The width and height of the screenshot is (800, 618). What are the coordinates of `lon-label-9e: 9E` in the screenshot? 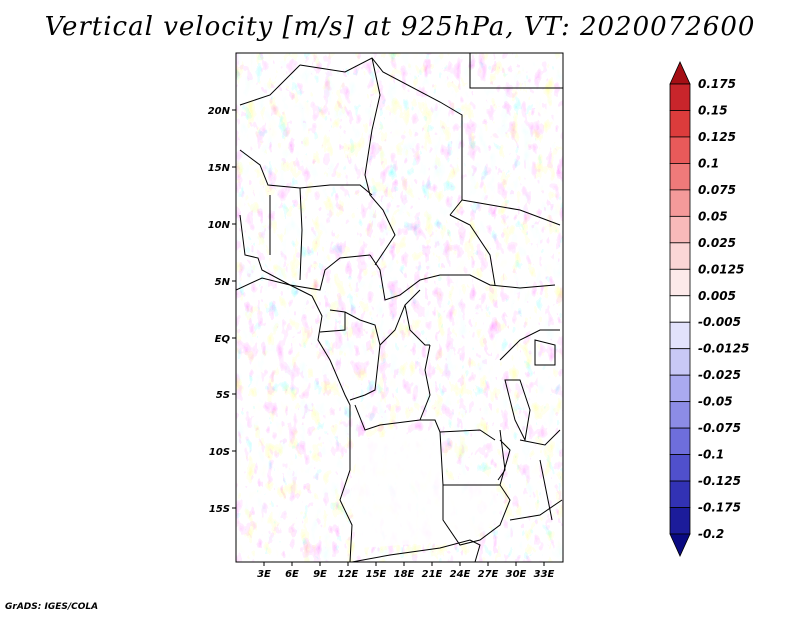 It's located at (320, 574).